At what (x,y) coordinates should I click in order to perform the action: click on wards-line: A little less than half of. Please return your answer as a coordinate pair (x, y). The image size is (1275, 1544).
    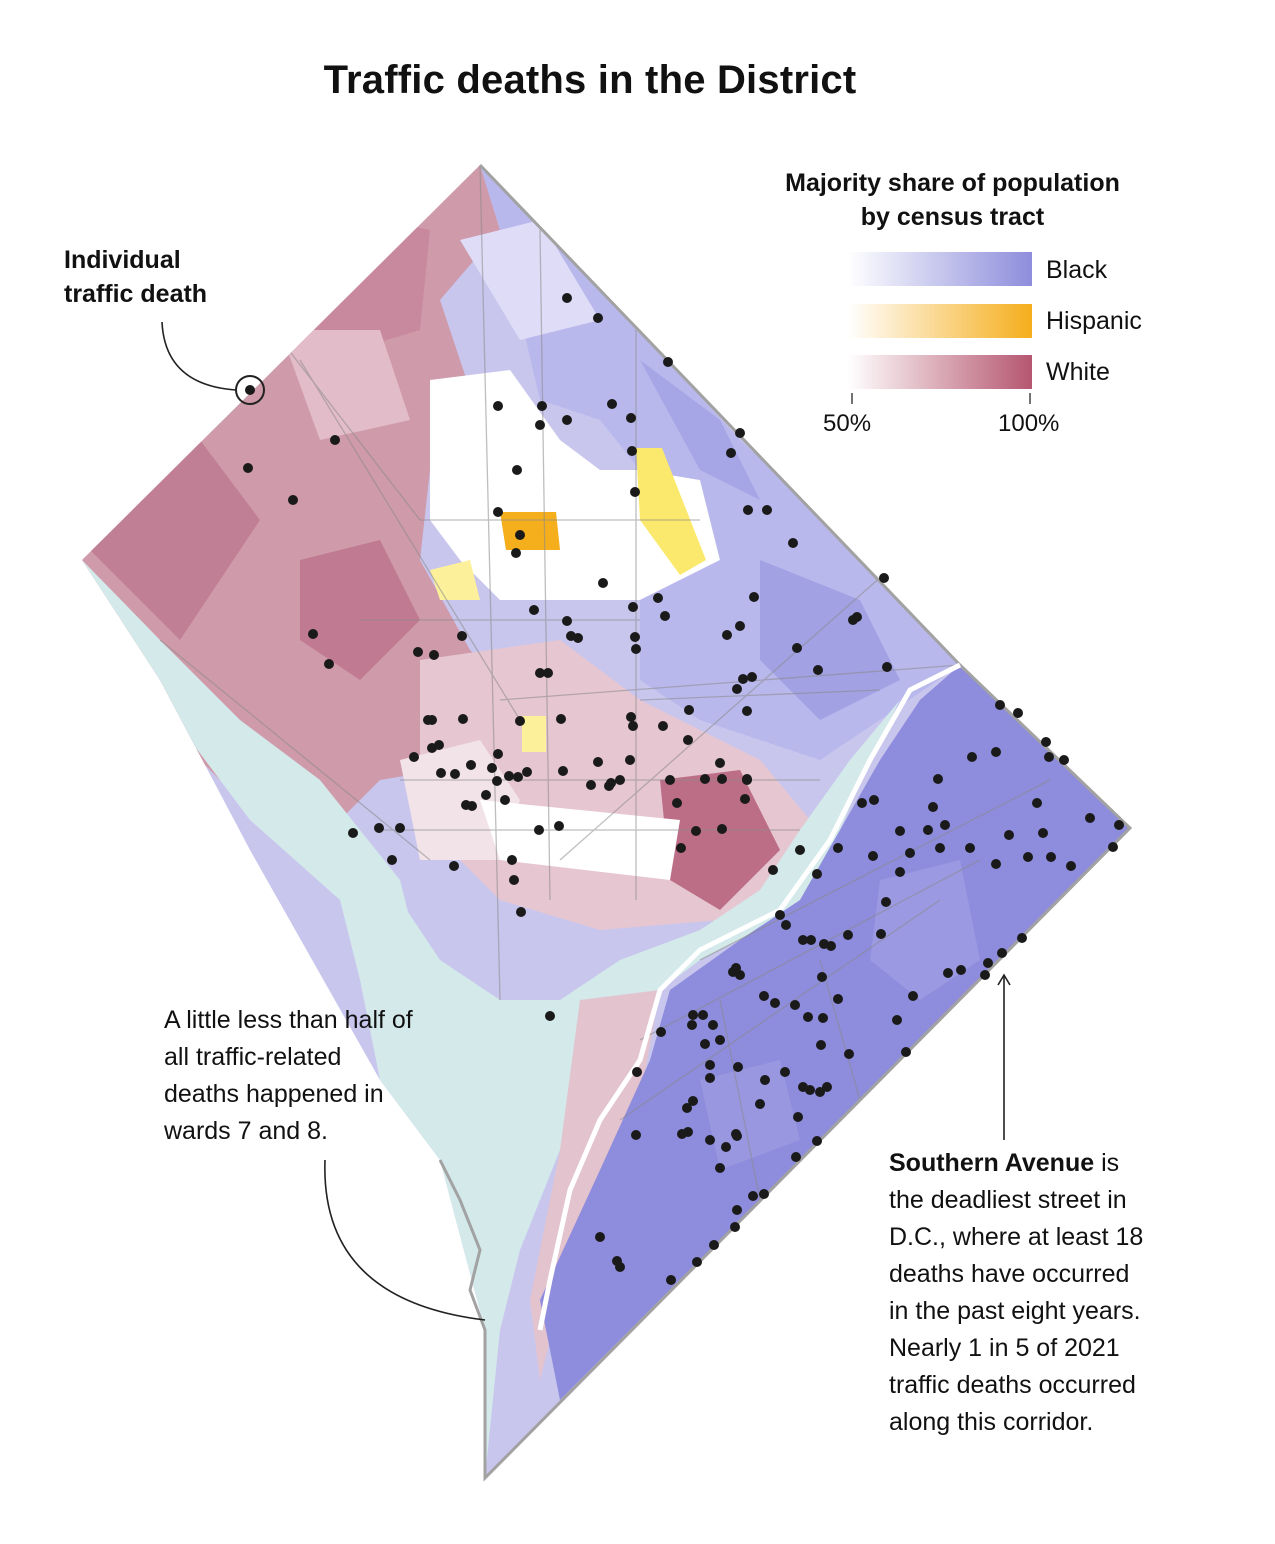
    Looking at the image, I should click on (288, 1020).